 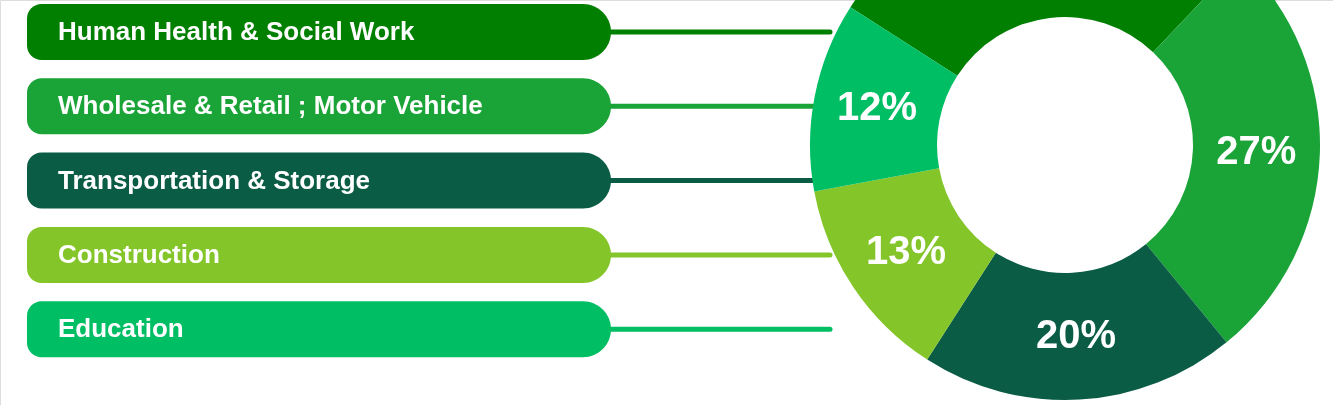 I want to click on data-label: 12%, so click(x=877, y=106).